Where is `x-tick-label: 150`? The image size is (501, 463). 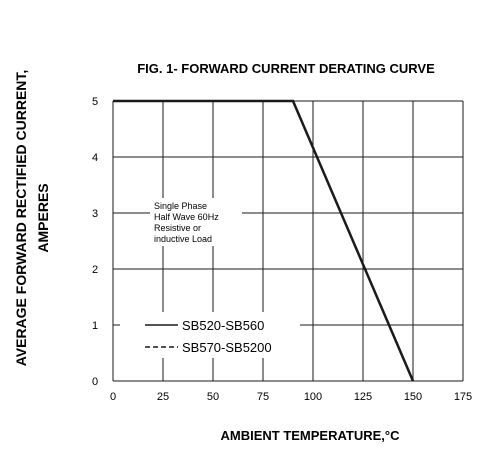
x-tick-label: 150 is located at coordinates (413, 397).